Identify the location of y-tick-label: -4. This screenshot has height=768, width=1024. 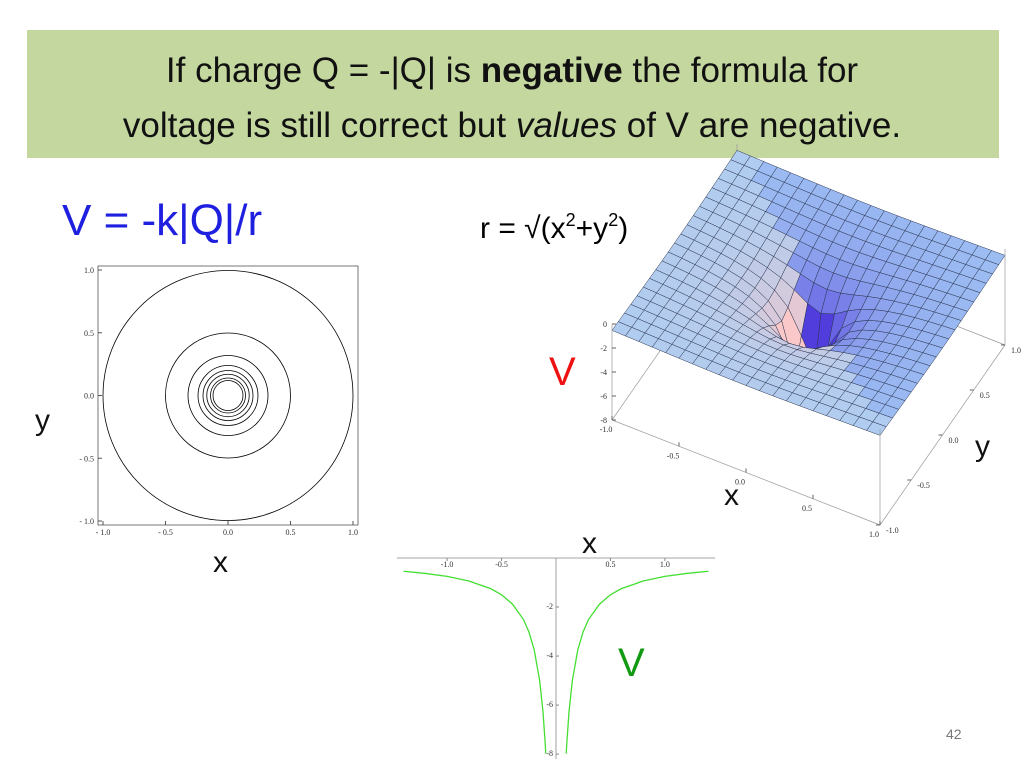
(549, 655).